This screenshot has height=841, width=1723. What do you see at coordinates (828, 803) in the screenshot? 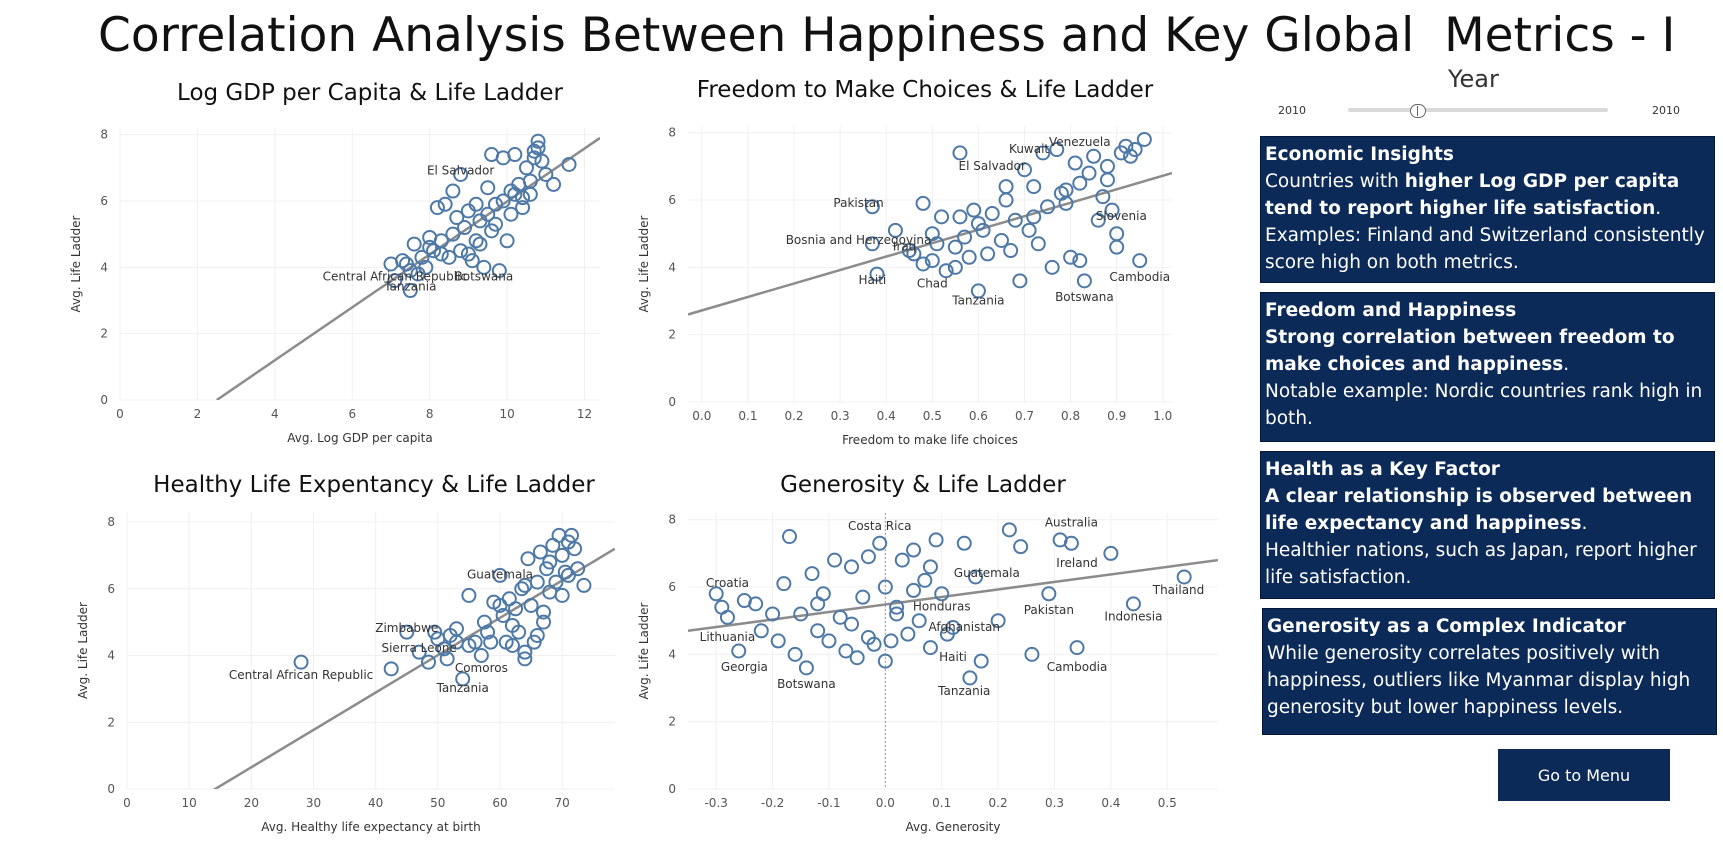
I see `x-tick-label: -0.1` at bounding box center [828, 803].